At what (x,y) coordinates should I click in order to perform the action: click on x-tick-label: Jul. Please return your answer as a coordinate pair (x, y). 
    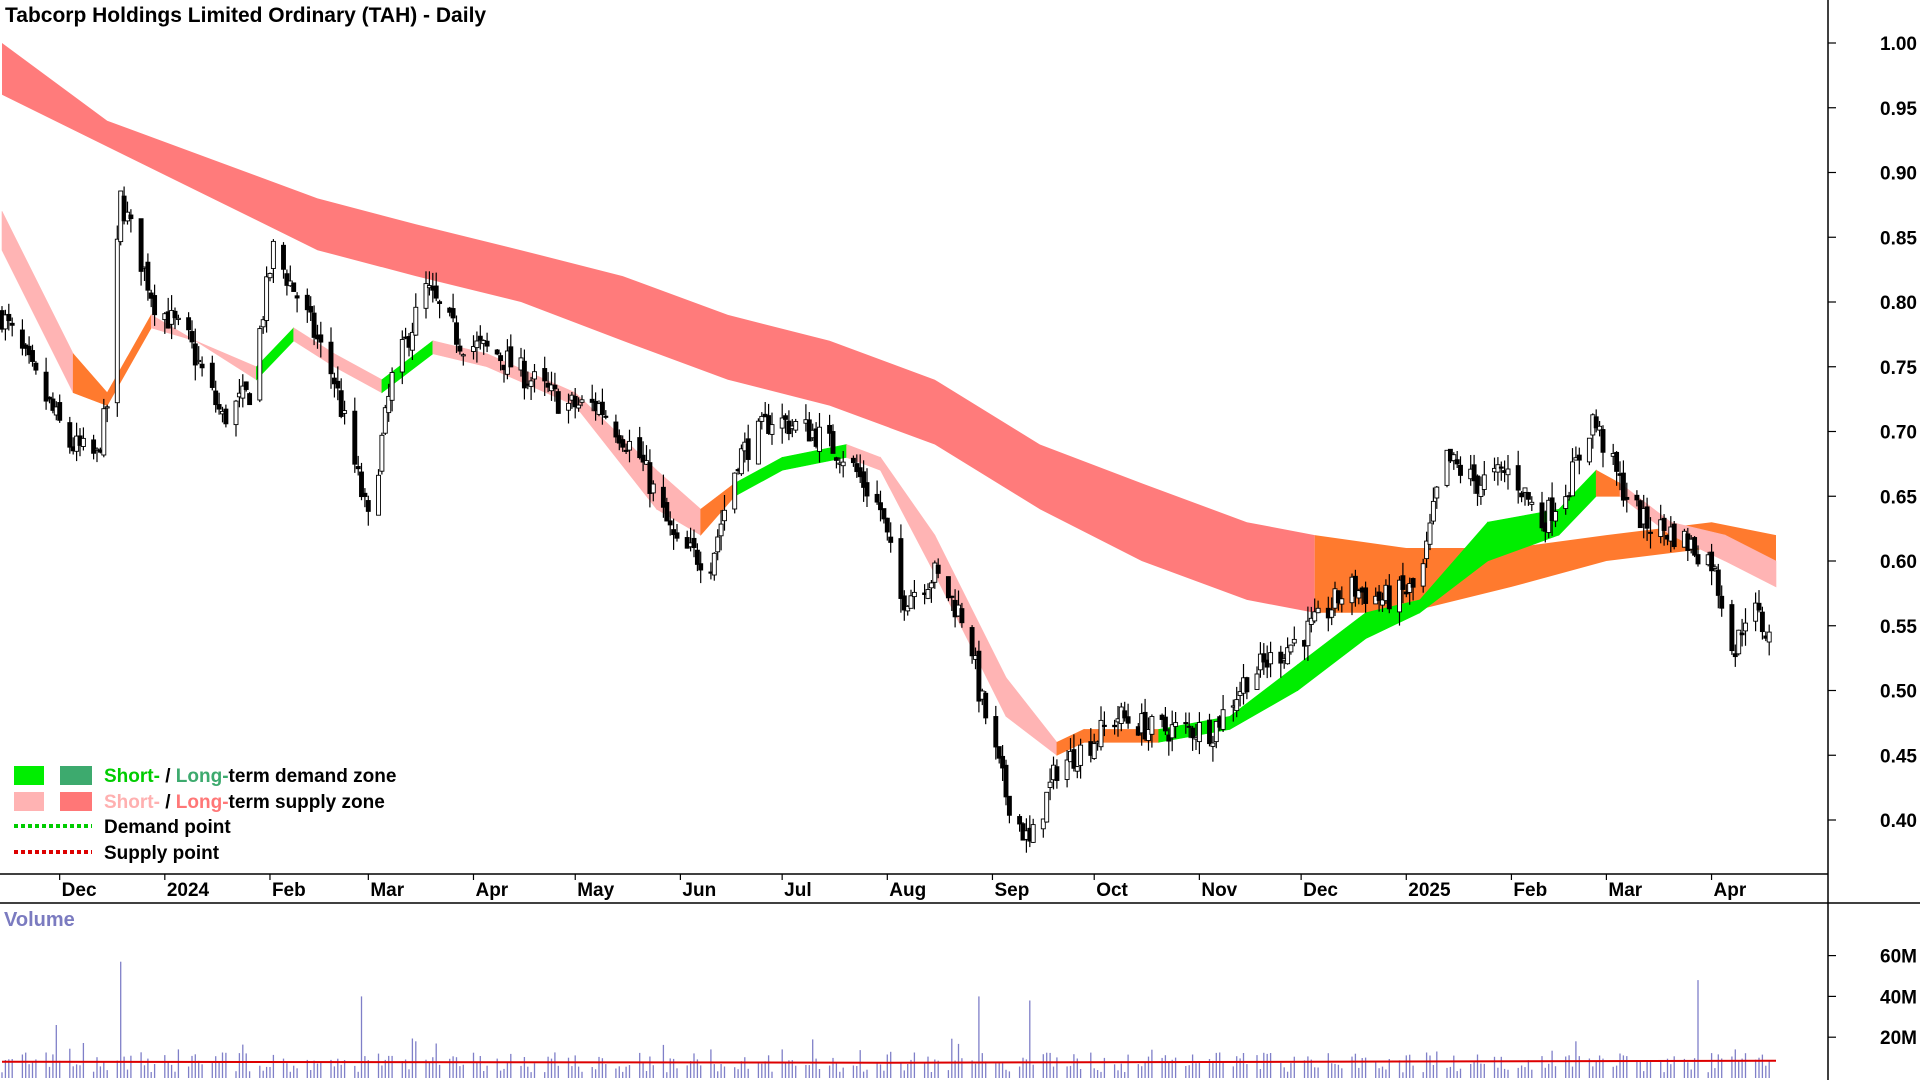
    Looking at the image, I should click on (797, 890).